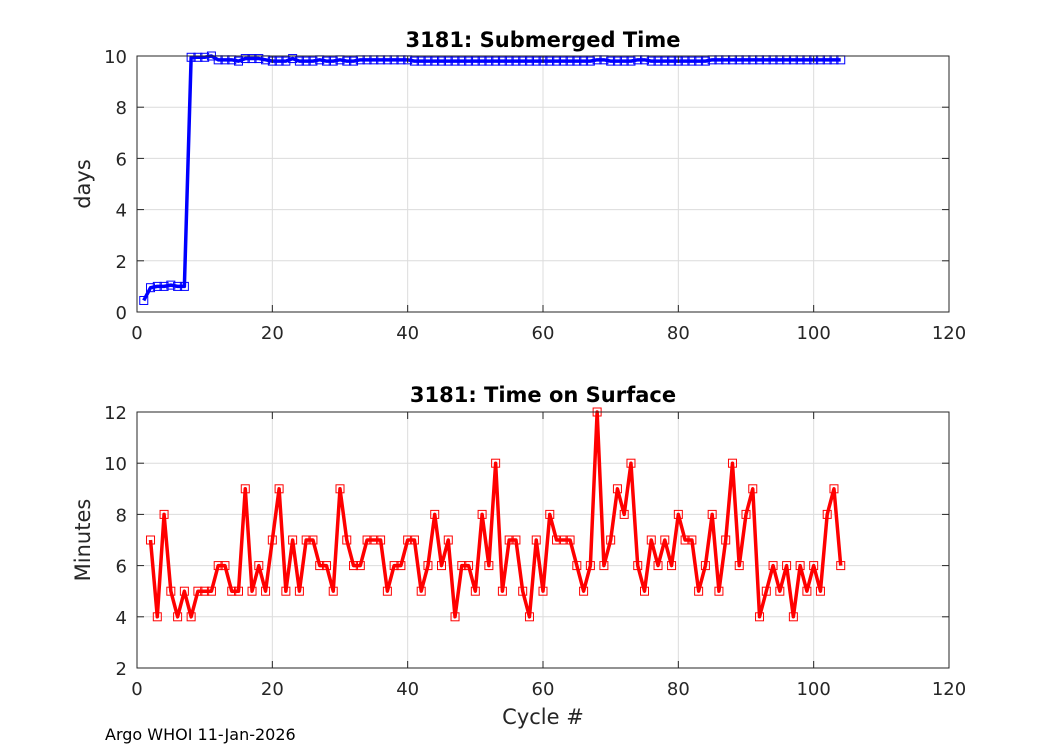  What do you see at coordinates (272, 689) in the screenshot?
I see `x-tick-label: 20` at bounding box center [272, 689].